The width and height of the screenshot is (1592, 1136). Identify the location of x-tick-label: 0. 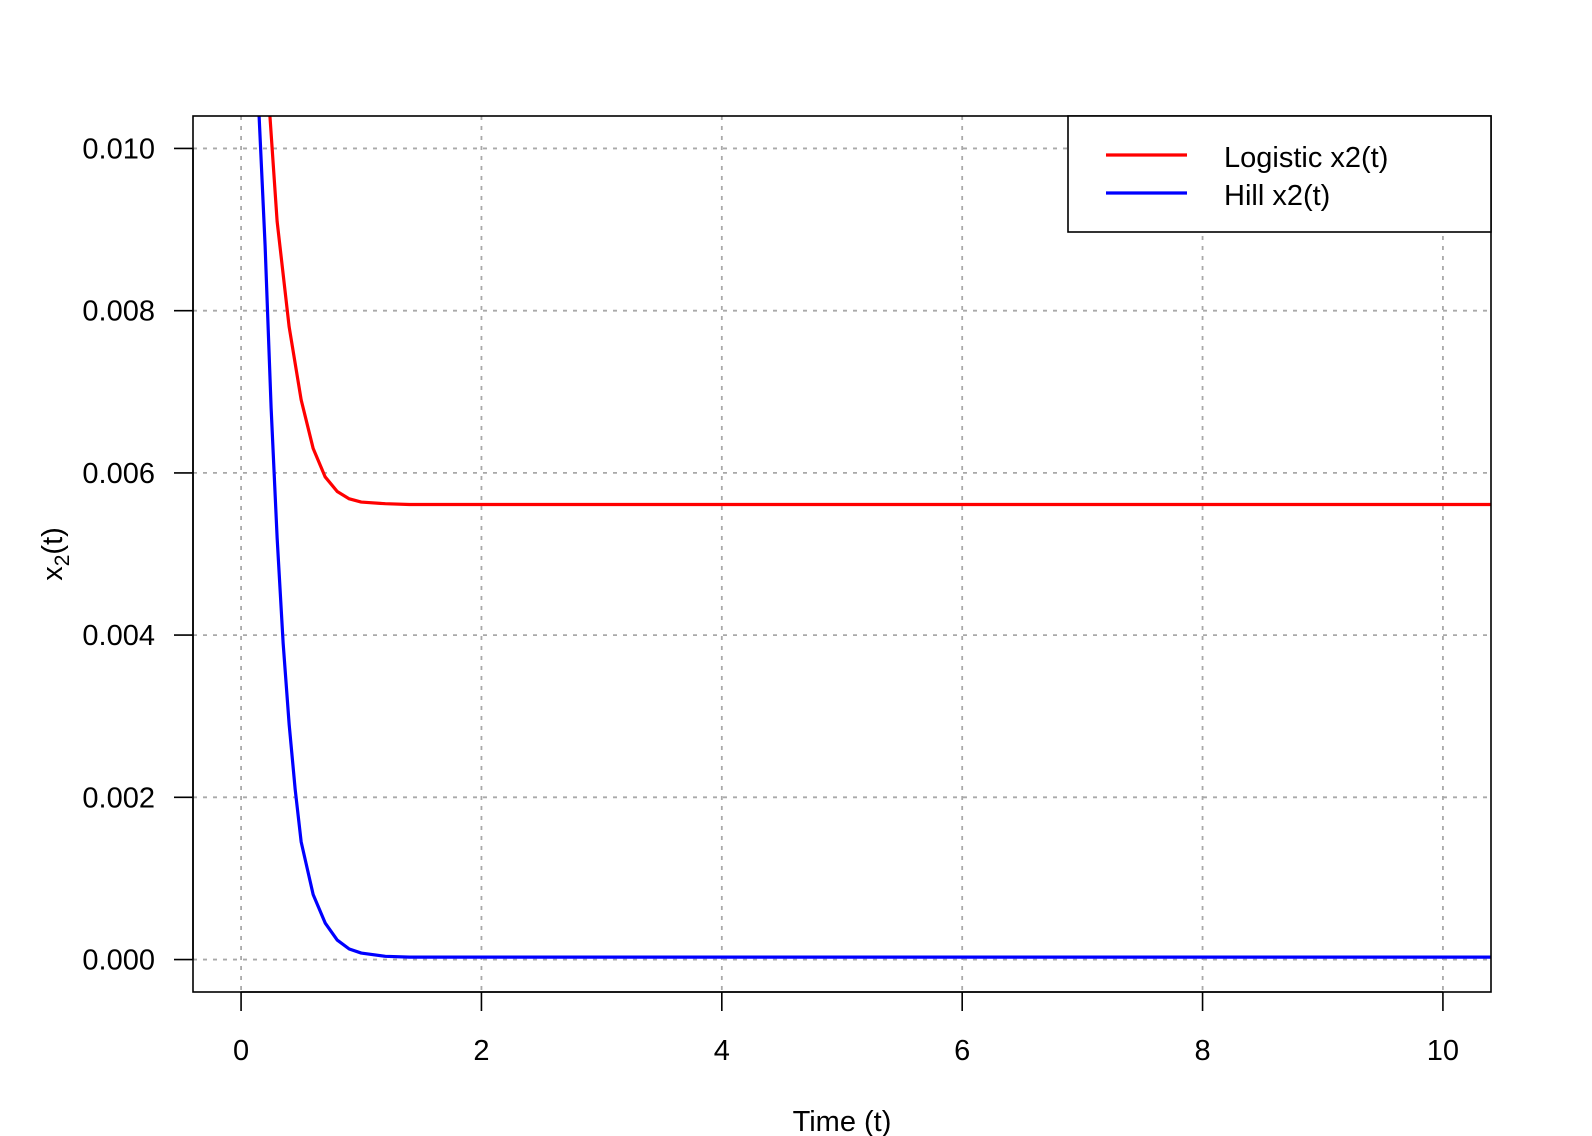
(241, 1051).